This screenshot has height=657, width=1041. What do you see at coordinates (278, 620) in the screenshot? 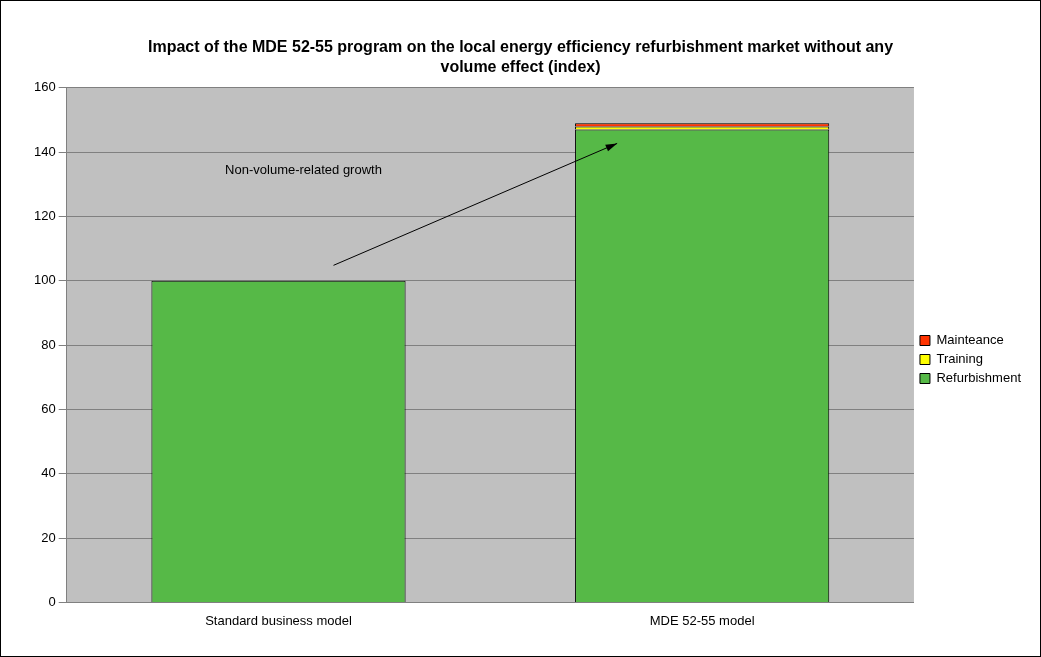
I see `x-tick-label: Standard business model` at bounding box center [278, 620].